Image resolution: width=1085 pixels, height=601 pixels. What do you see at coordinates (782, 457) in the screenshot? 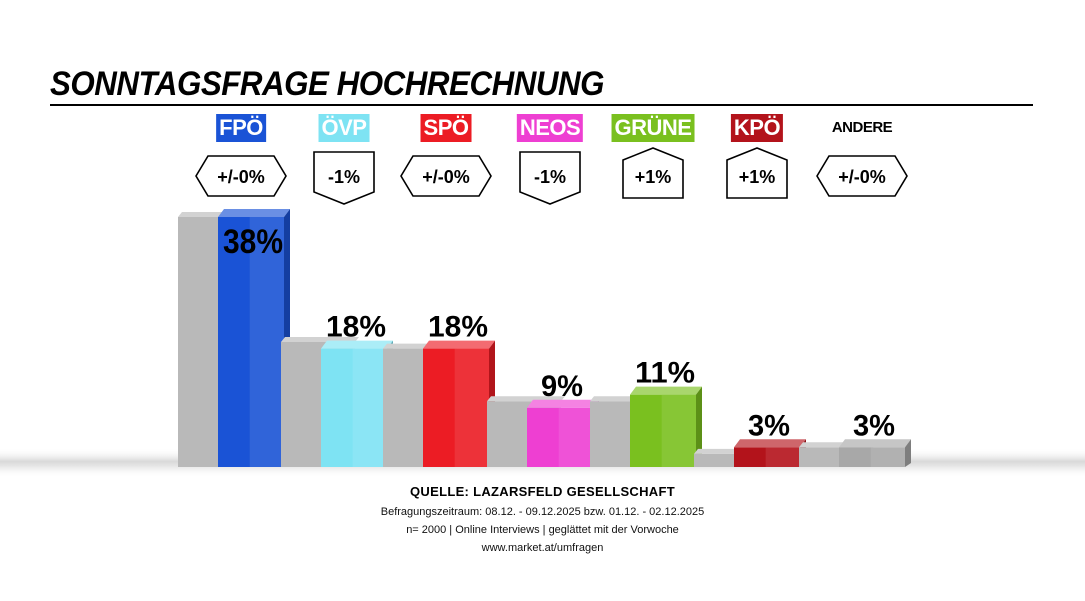
I see `bar-highlight-kpoe` at bounding box center [782, 457].